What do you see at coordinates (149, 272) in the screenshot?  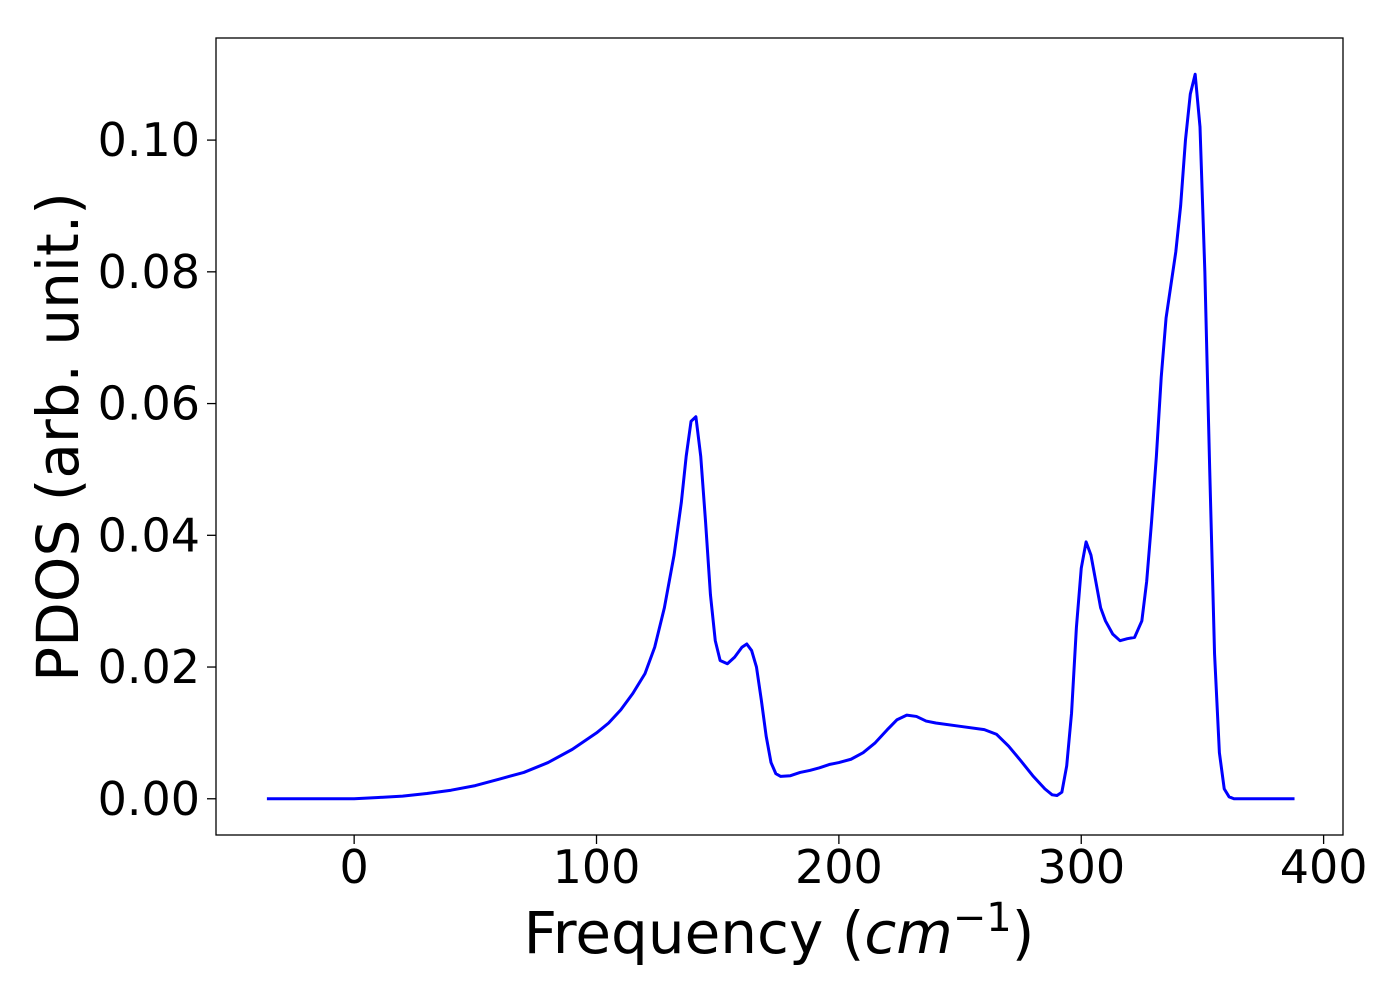 I see `y-tick-label: 0.08` at bounding box center [149, 272].